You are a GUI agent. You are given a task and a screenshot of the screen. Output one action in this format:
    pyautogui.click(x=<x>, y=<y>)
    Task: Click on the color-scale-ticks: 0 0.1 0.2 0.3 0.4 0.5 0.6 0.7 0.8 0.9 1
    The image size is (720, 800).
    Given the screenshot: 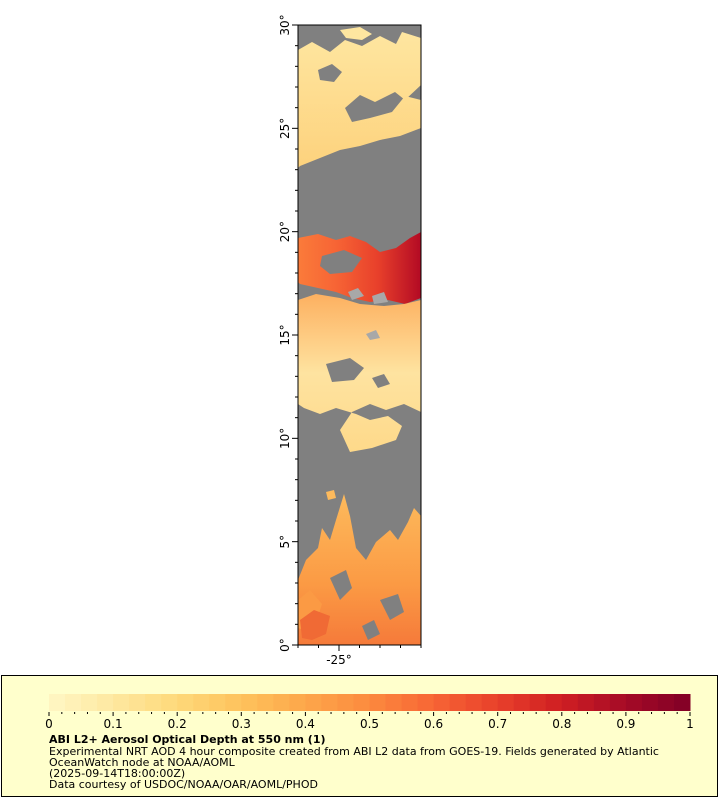 What is the action you would take?
    pyautogui.click(x=369, y=721)
    